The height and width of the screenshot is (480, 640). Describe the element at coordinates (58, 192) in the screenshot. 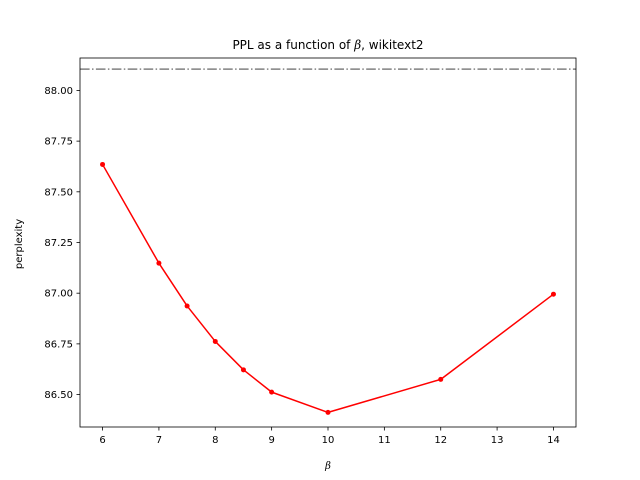

I see `y-tick-label: 87.50` at that location.